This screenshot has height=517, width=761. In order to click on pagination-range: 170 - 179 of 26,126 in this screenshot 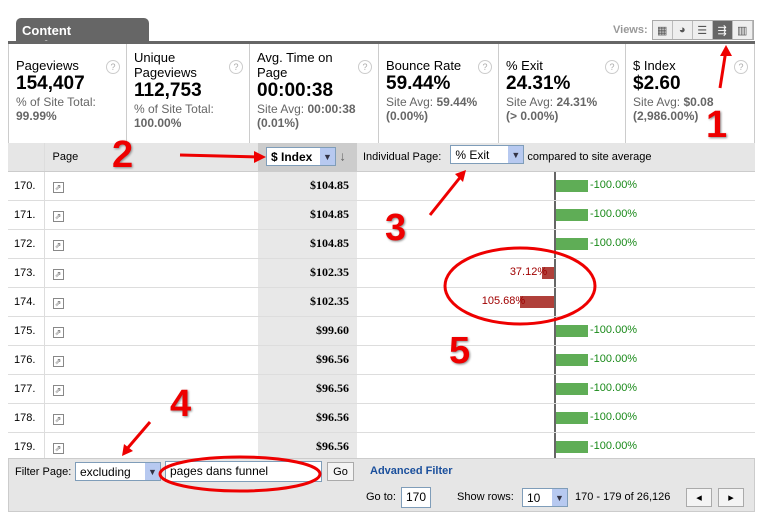, I will do `click(623, 497)`.